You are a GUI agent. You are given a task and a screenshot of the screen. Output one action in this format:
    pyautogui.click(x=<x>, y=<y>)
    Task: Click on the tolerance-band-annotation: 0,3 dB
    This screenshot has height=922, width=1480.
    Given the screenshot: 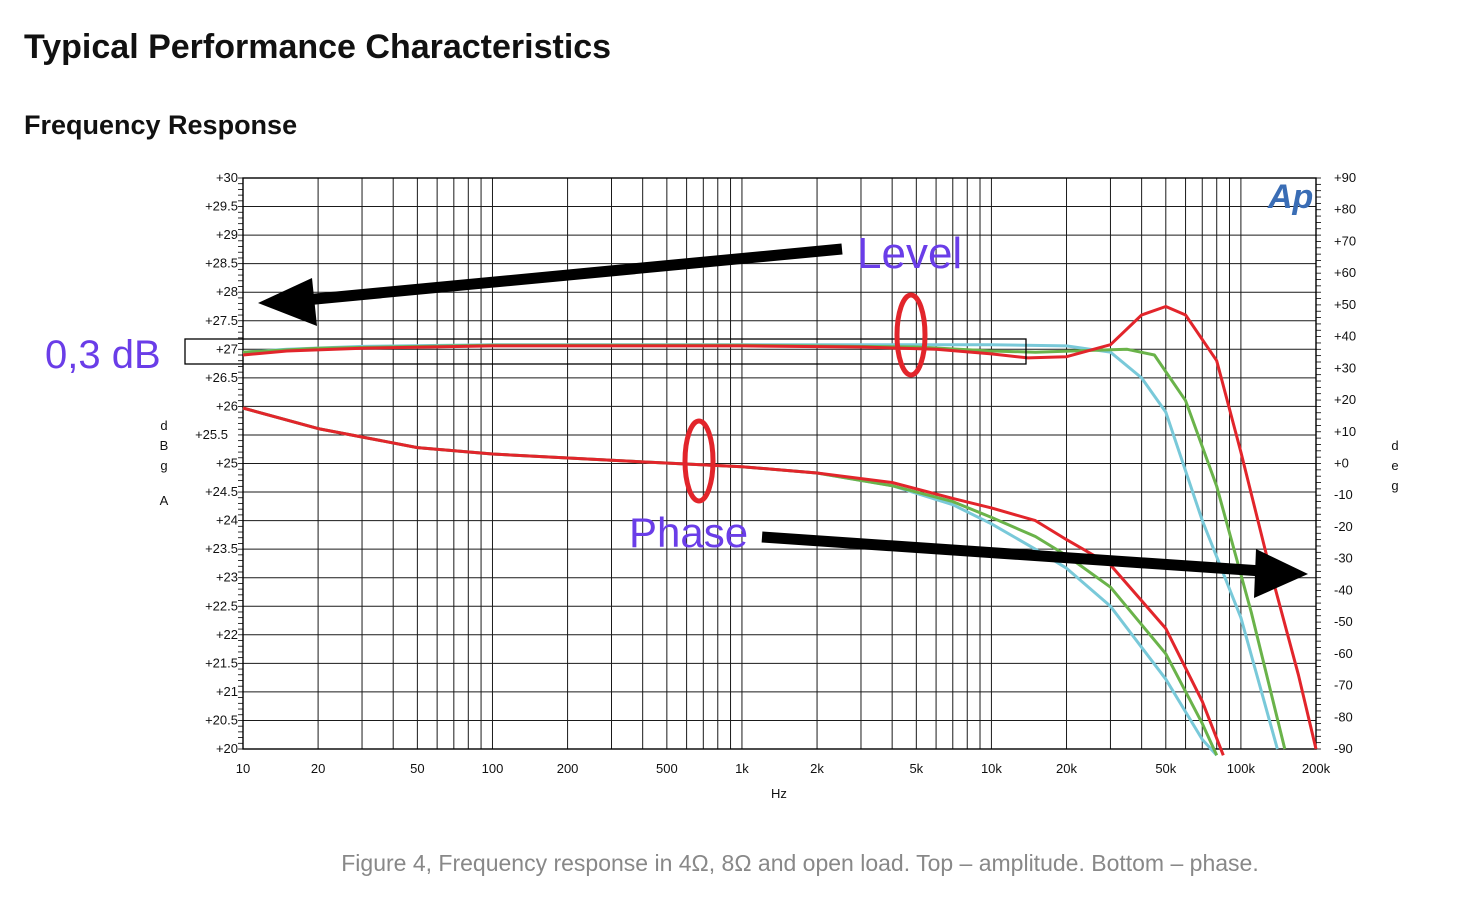 What is the action you would take?
    pyautogui.click(x=103, y=355)
    